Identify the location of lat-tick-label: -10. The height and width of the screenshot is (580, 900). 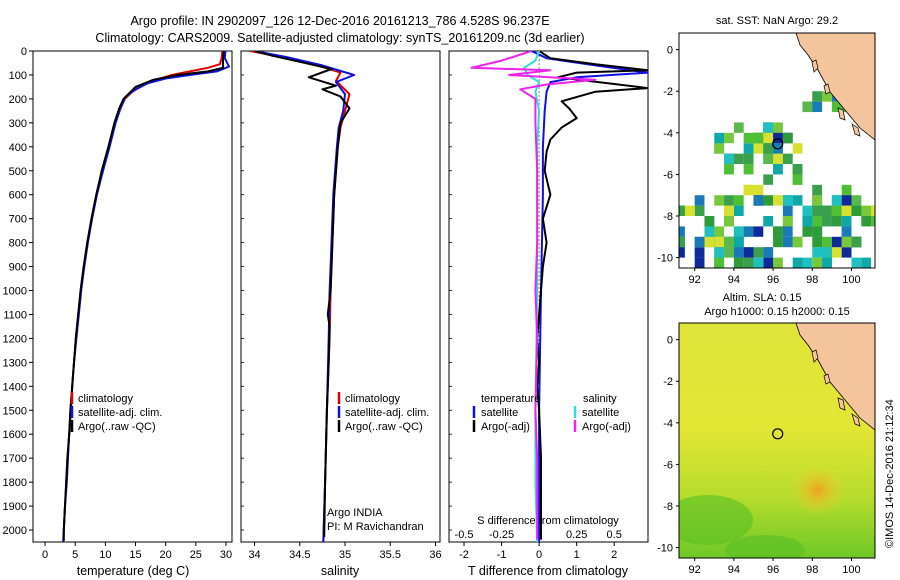
(665, 549).